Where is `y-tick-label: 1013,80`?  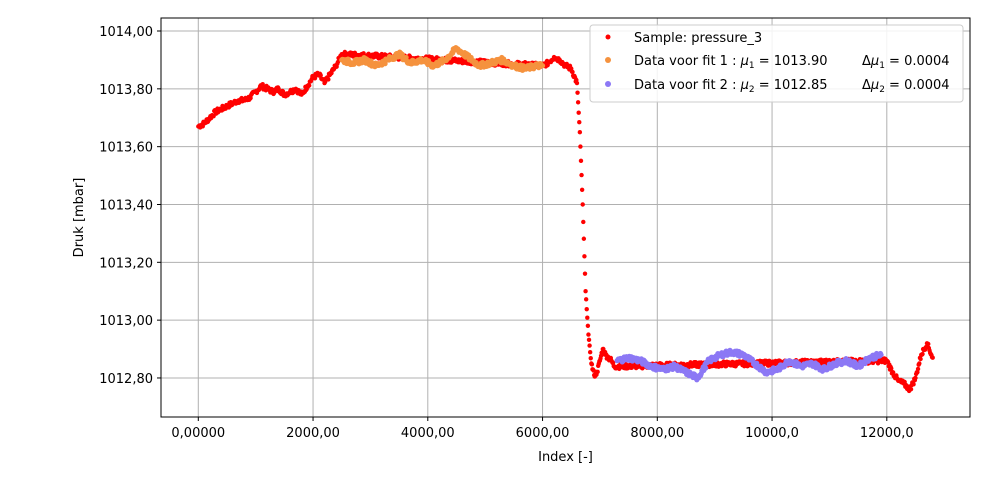
y-tick-label: 1013,80 is located at coordinates (126, 90).